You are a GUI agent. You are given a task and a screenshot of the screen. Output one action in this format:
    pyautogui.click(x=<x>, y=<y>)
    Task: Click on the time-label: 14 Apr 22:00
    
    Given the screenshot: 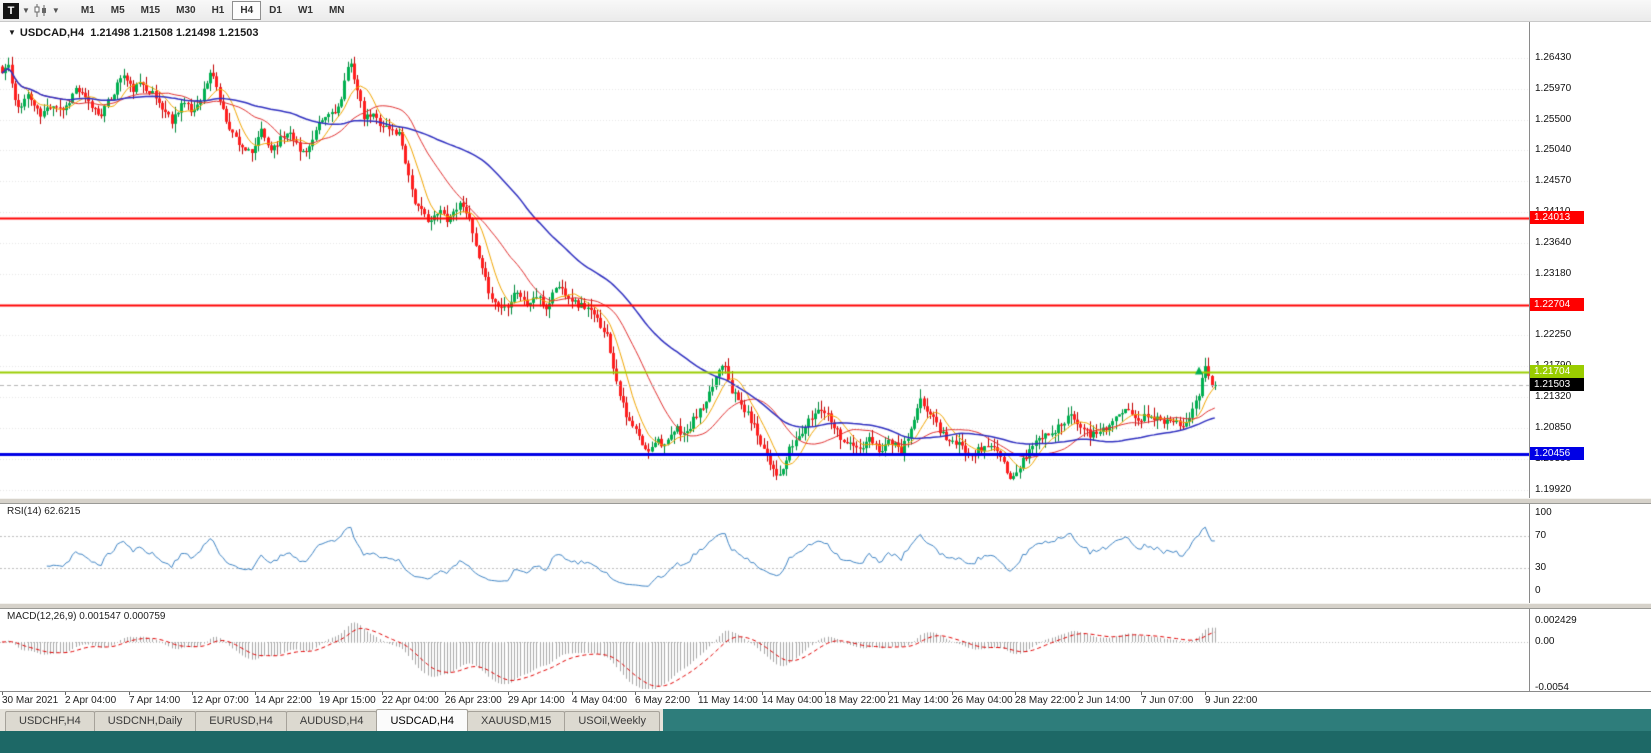 What is the action you would take?
    pyautogui.click(x=283, y=700)
    